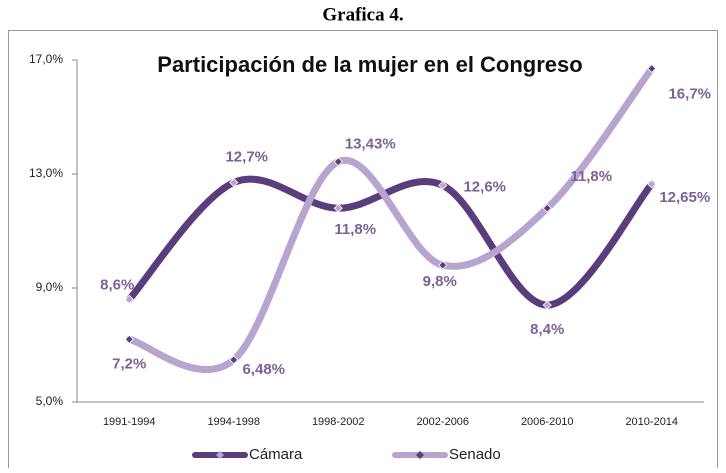  What do you see at coordinates (547, 422) in the screenshot?
I see `x-tick-label: 2006-2010` at bounding box center [547, 422].